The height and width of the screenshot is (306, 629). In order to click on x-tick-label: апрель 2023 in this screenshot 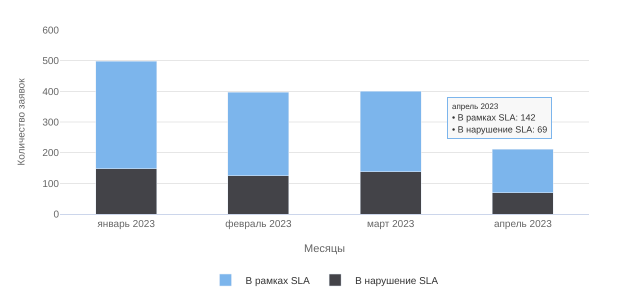, I will do `click(523, 224)`.